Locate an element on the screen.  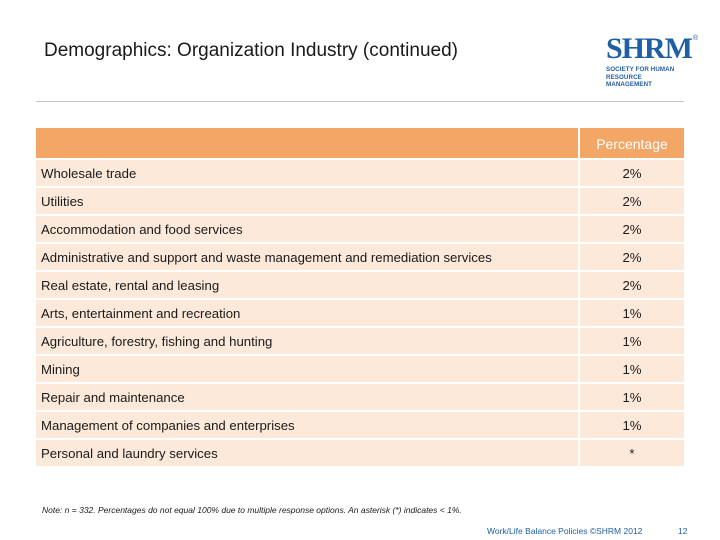
industry-label: Personal and laundry services is located at coordinates (307, 453).